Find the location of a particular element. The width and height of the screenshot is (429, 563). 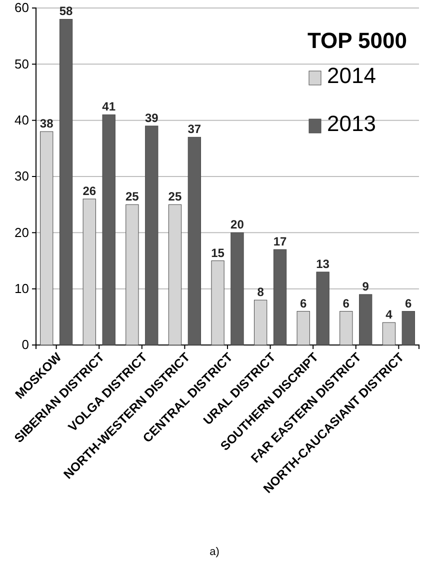

data-label: 9 is located at coordinates (366, 286).